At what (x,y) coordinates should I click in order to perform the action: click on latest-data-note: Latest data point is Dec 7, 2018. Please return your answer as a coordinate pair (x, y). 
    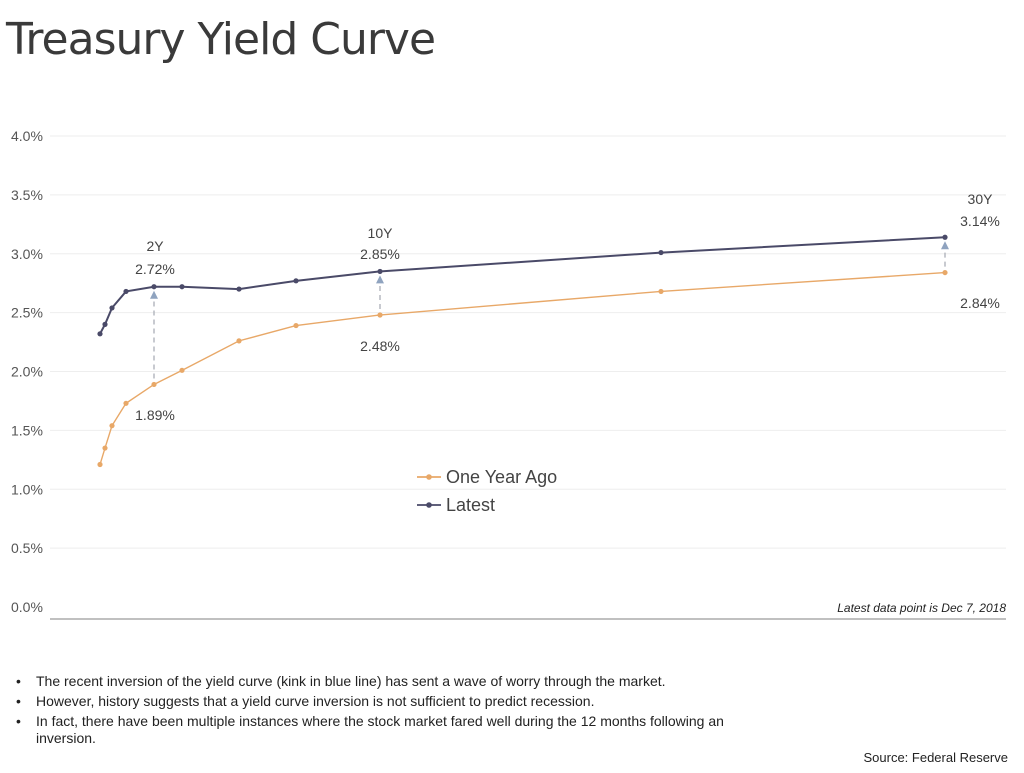
    Looking at the image, I should click on (921, 608).